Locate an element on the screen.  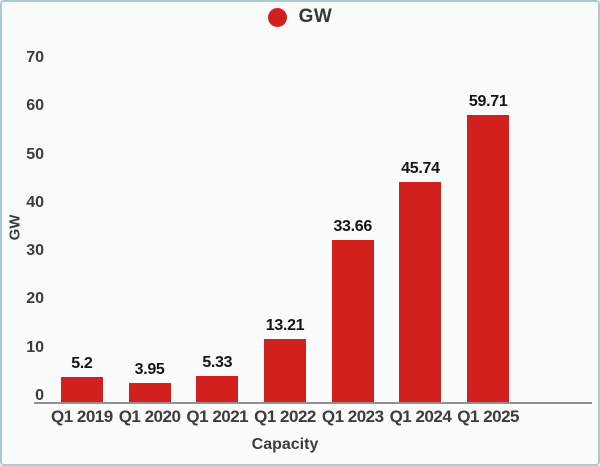
bar-q1-2019 is located at coordinates (81, 389).